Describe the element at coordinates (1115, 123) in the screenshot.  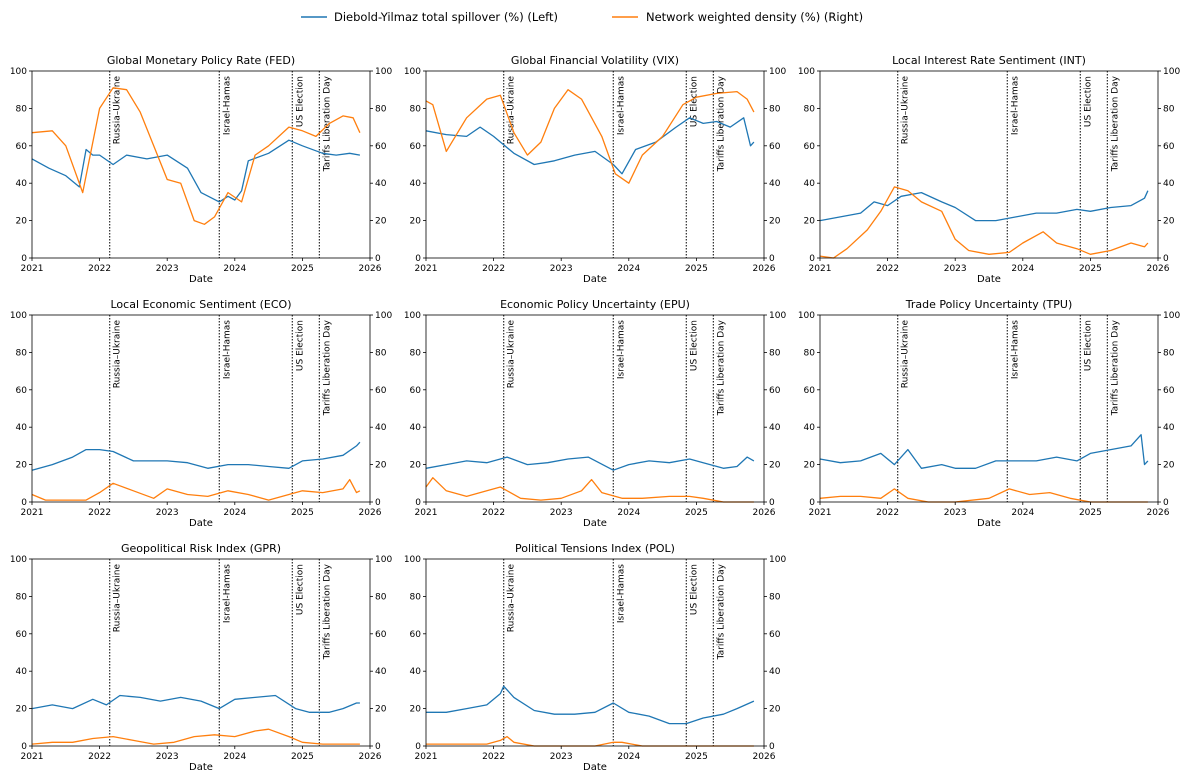
I see `event-label: Tariffs Liberation Day` at that location.